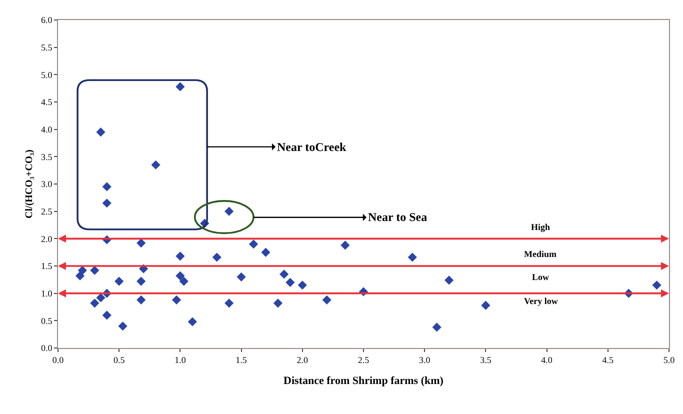 The width and height of the screenshot is (683, 414). I want to click on annotation: Medium, so click(540, 254).